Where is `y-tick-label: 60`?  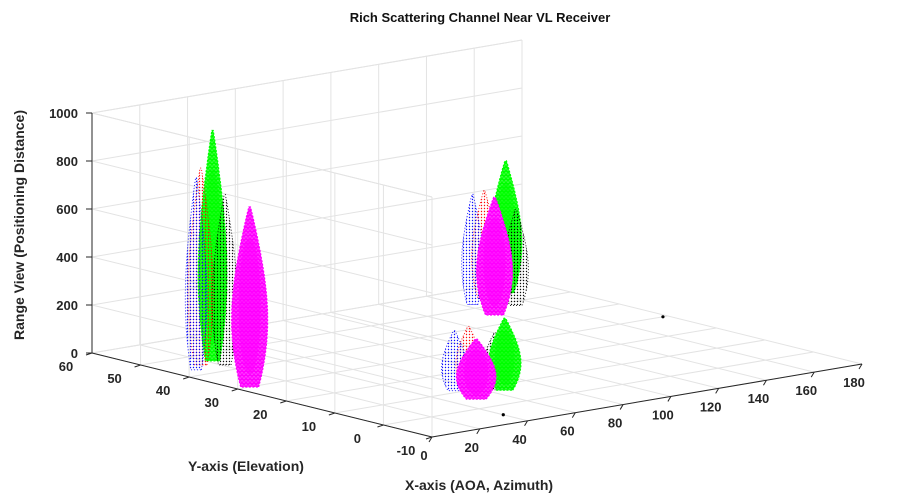
y-tick-label: 60 is located at coordinates (66, 366).